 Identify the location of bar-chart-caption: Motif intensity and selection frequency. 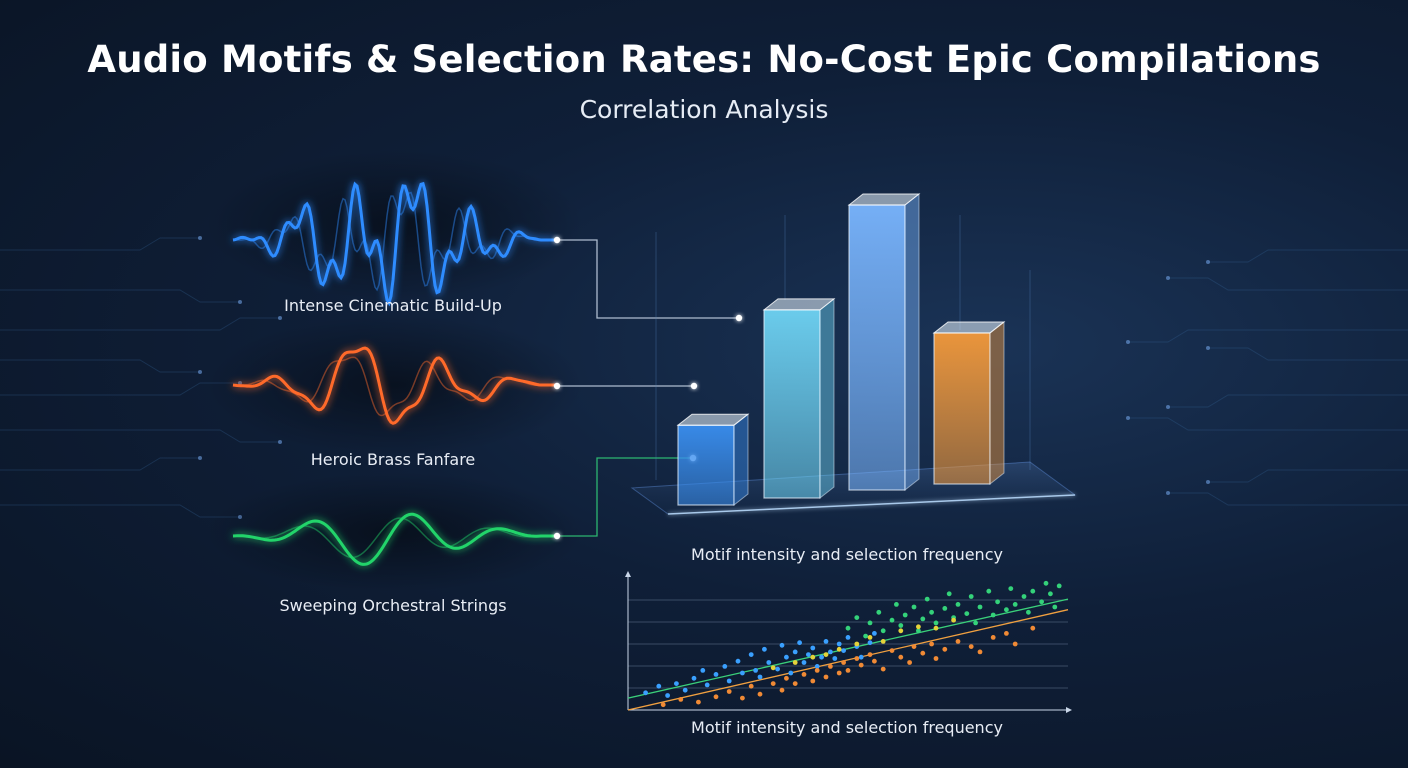
(847, 554).